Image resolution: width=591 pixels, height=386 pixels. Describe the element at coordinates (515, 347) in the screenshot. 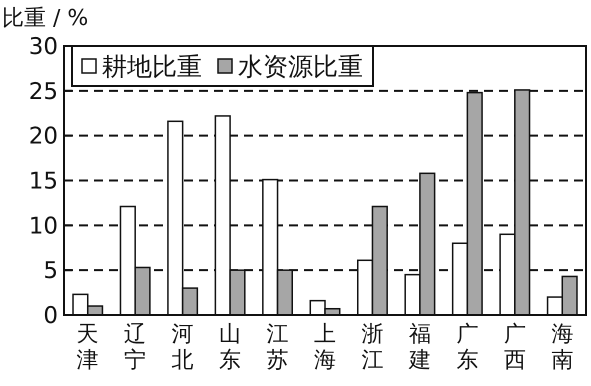

I see `x-tick-label: 广西` at that location.